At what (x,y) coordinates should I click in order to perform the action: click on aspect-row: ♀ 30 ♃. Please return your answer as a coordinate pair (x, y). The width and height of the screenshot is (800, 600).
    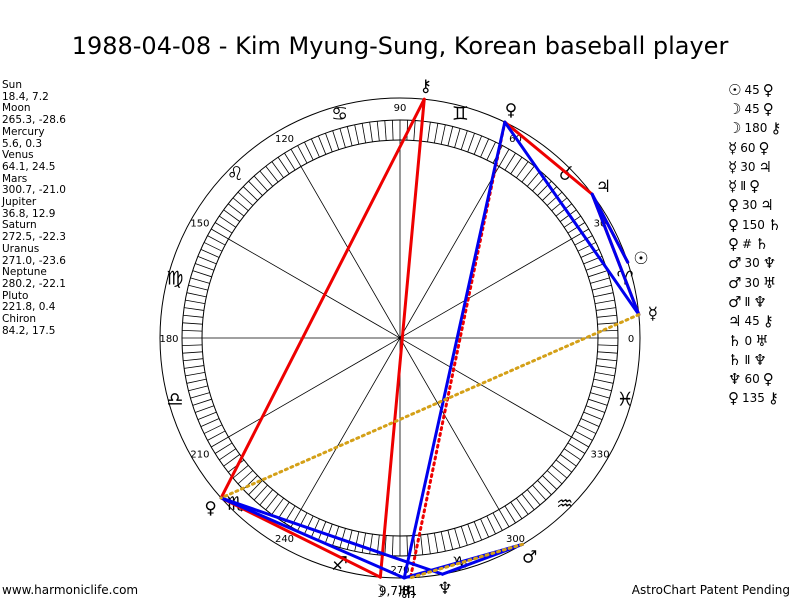
    Looking at the image, I should click on (754, 205).